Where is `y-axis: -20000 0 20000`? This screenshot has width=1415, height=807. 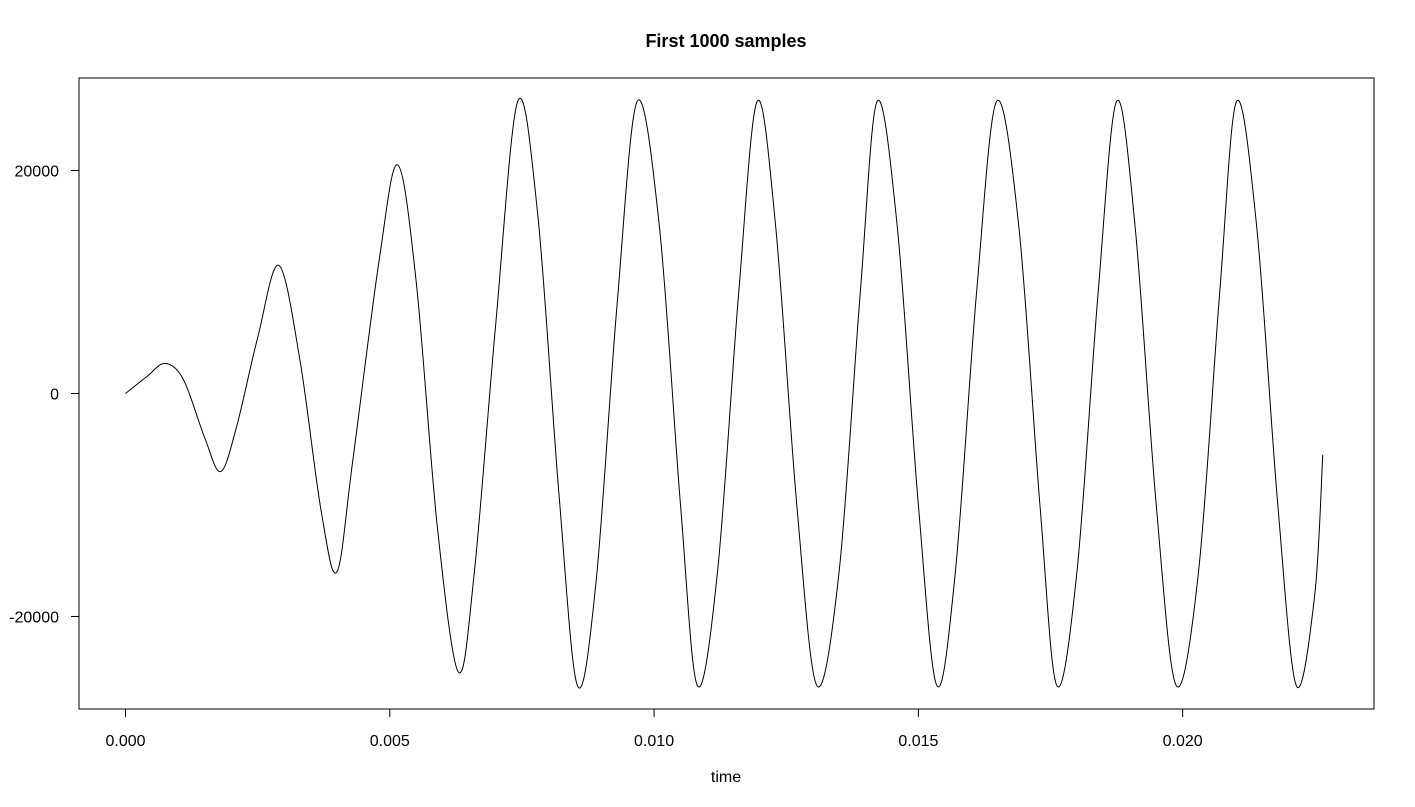
y-axis: -20000 0 20000 is located at coordinates (44, 395).